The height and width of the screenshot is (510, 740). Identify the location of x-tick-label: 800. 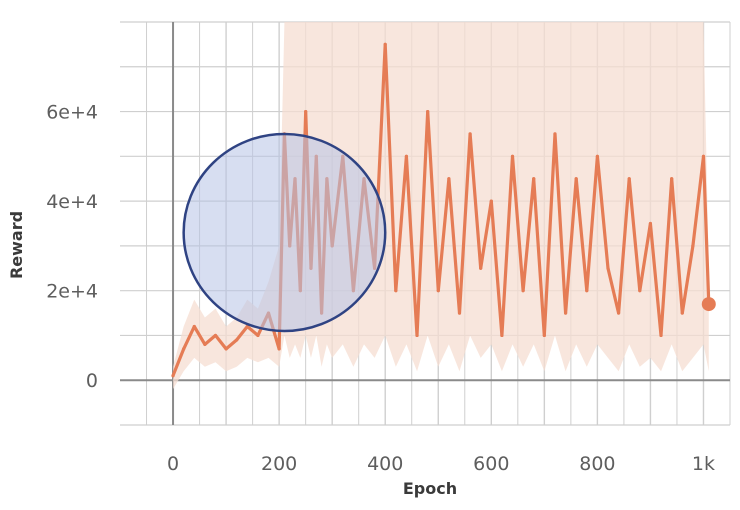
(597, 464).